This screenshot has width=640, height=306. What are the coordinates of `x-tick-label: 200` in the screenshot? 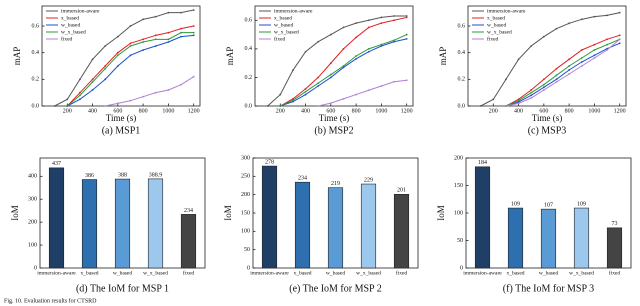 It's located at (280, 111).